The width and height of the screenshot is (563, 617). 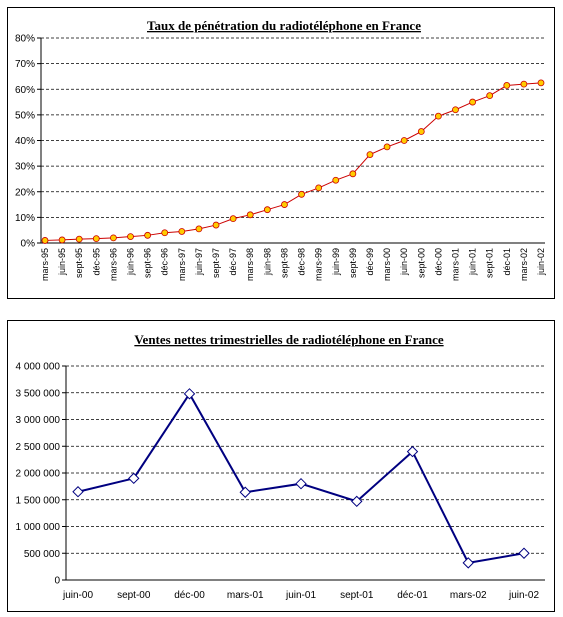 What do you see at coordinates (38, 500) in the screenshot?
I see `y-tick-label: 1 500 000` at bounding box center [38, 500].